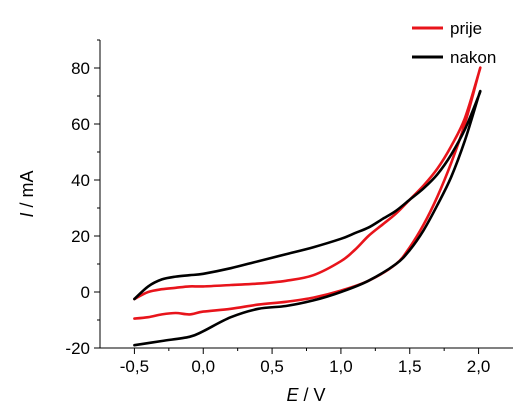 The height and width of the screenshot is (407, 518). Describe the element at coordinates (82, 198) in the screenshot. I see `y-axis-ticks: -20 0 20 40 60 80` at that location.